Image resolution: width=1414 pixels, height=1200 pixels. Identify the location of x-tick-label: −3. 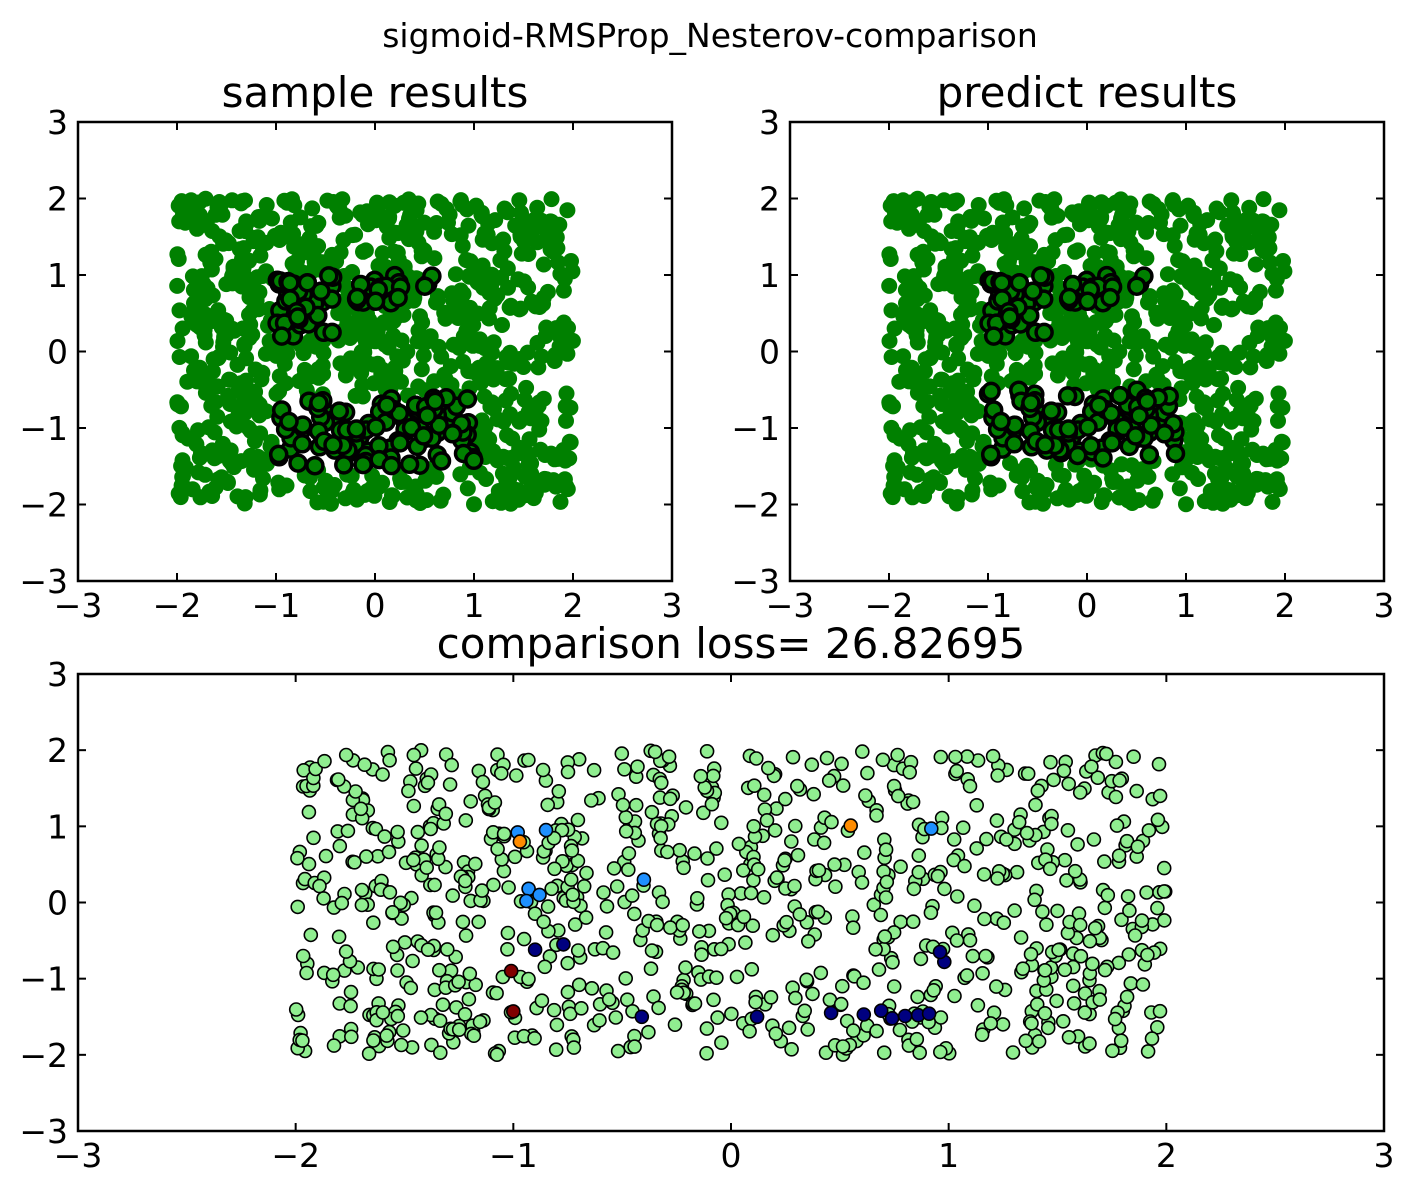
(78, 1155).